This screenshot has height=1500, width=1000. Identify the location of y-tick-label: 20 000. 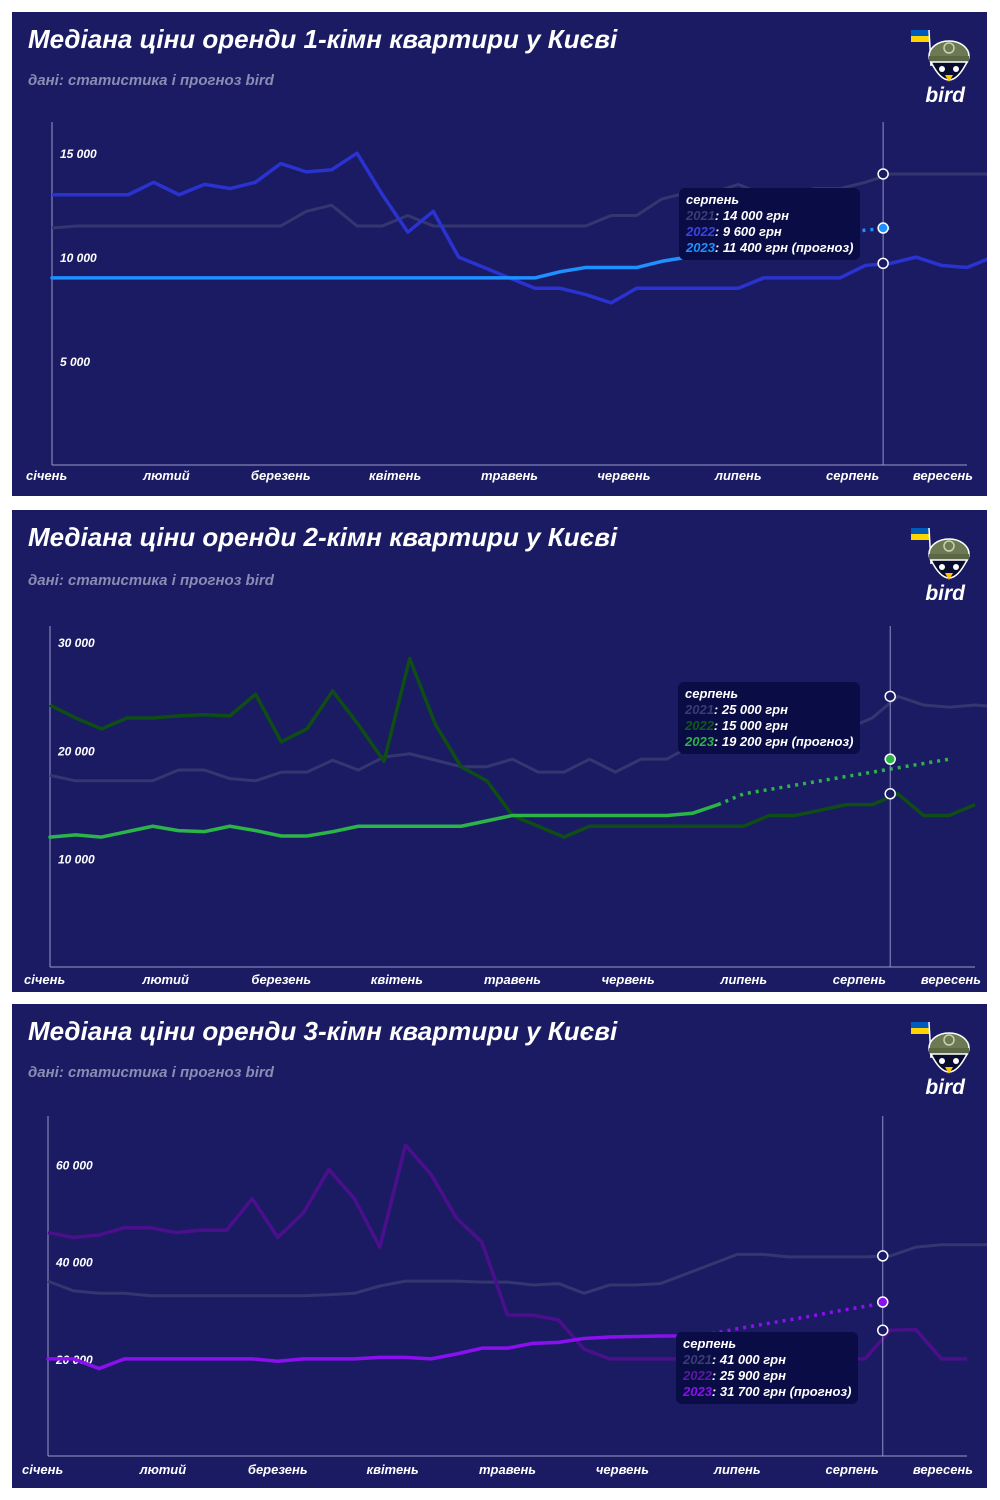
(76, 751).